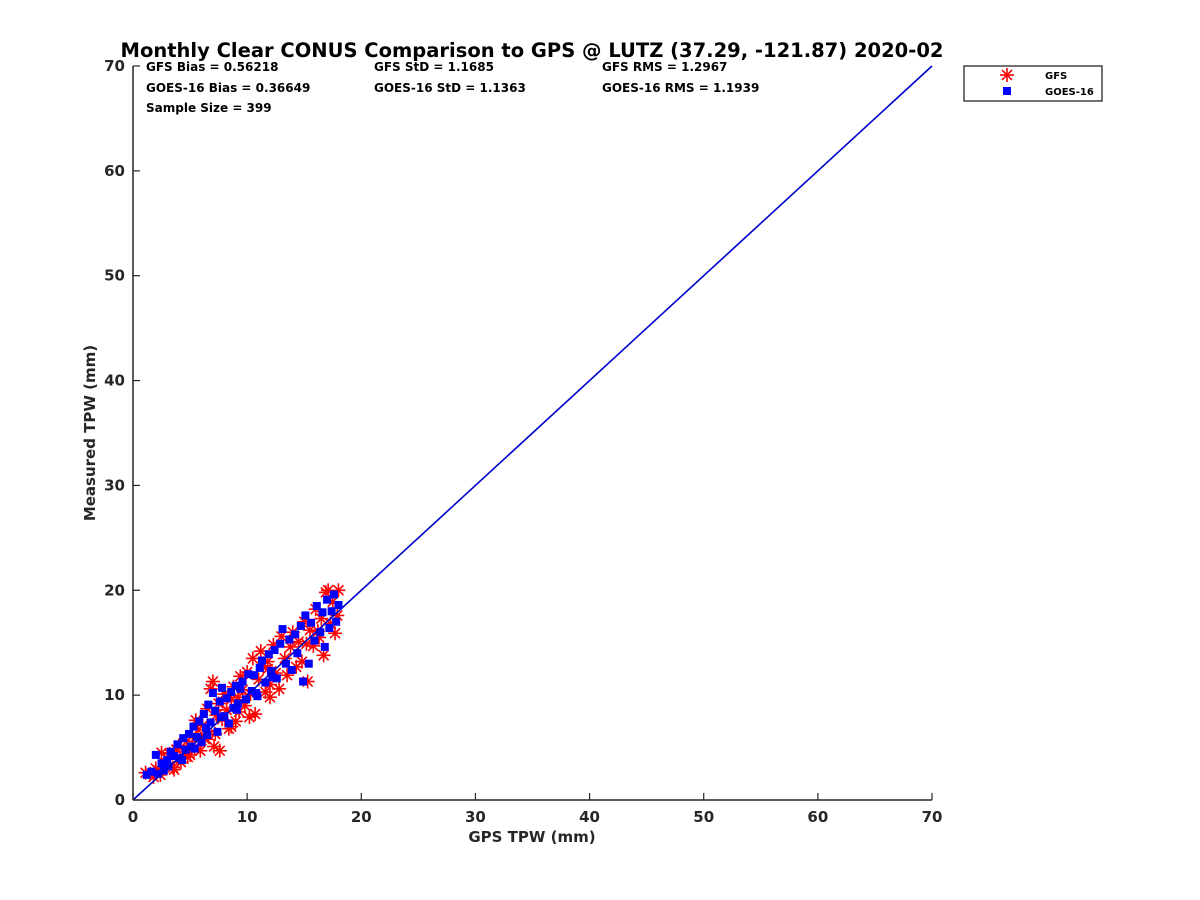  Describe the element at coordinates (228, 88) in the screenshot. I see `stat-goes-bias: GOES-16 Bias = 0.36649` at that location.